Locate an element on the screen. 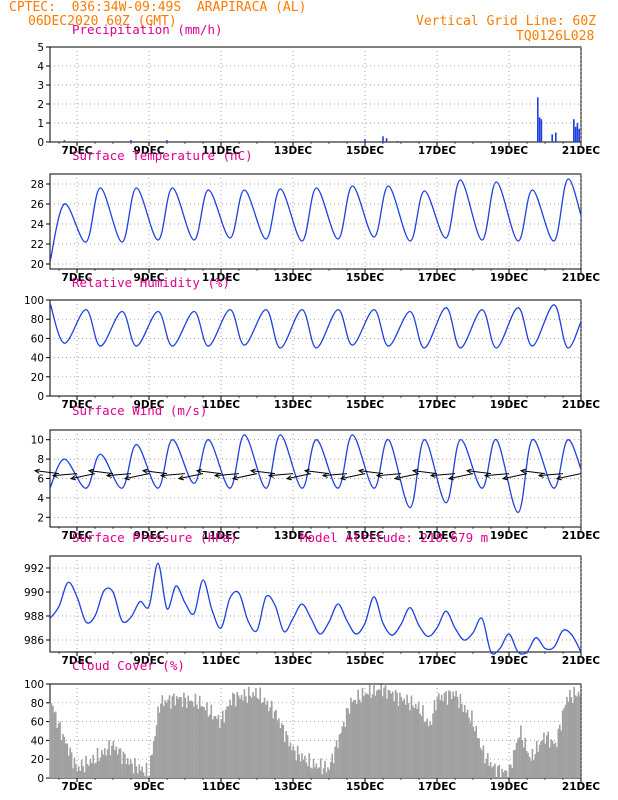 The width and height of the screenshot is (618, 800). wind-xlabel-7: 21DEC is located at coordinates (581, 536).